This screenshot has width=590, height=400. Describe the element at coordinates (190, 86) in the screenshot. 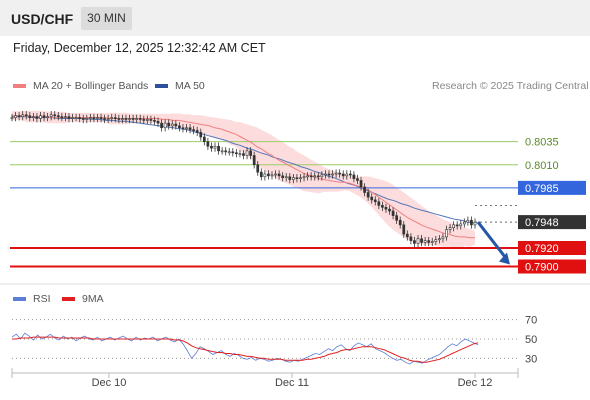

I see `legend-ma50-label: MA 50` at that location.